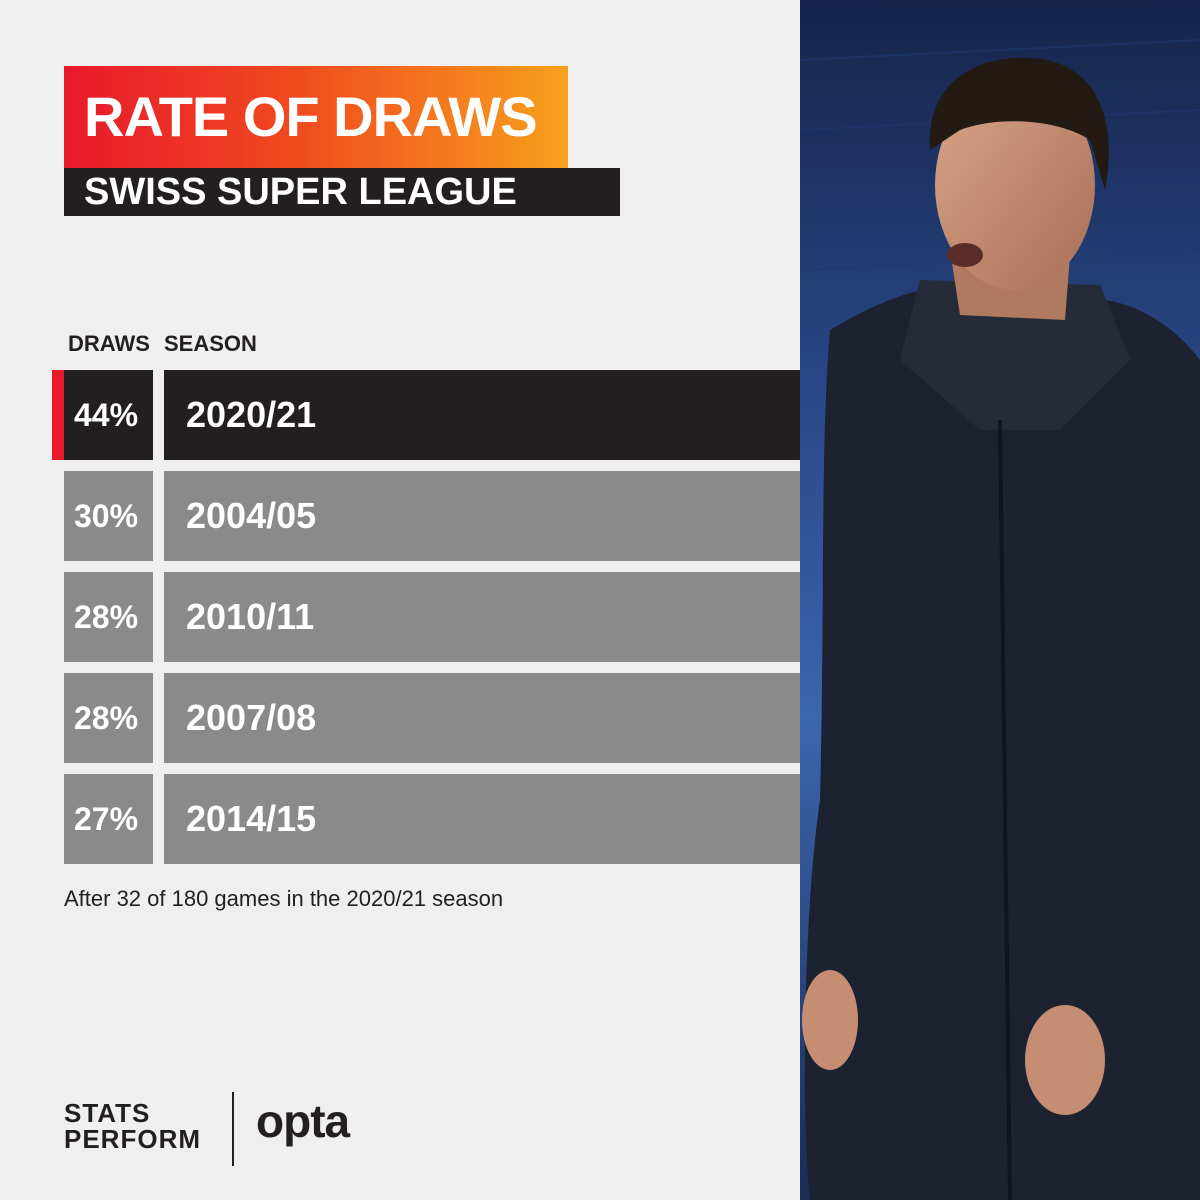 This screenshot has width=1200, height=1200. I want to click on draws-value: 44%, so click(106, 415).